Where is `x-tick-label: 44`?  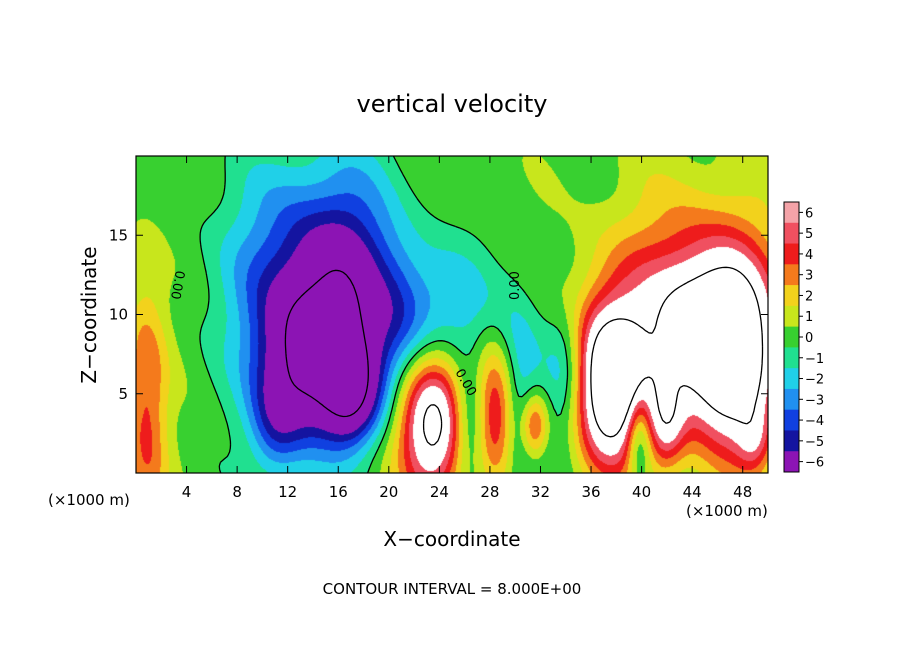
x-tick-label: 44 is located at coordinates (692, 492).